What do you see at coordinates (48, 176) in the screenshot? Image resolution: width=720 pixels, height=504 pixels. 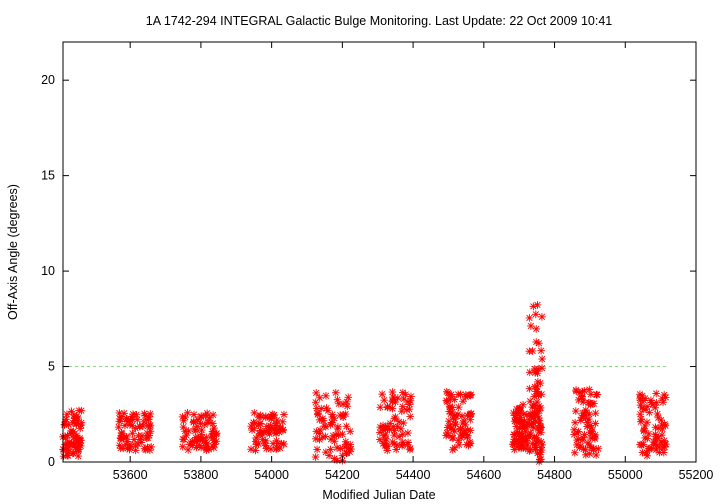 I see `y-tick-label: 15` at bounding box center [48, 176].